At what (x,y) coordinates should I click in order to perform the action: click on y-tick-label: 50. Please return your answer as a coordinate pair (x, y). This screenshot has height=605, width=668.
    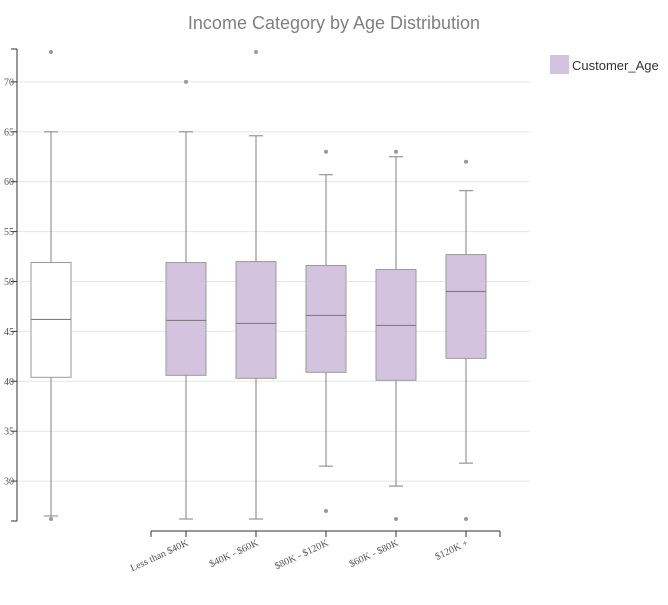
    Looking at the image, I should click on (9, 282).